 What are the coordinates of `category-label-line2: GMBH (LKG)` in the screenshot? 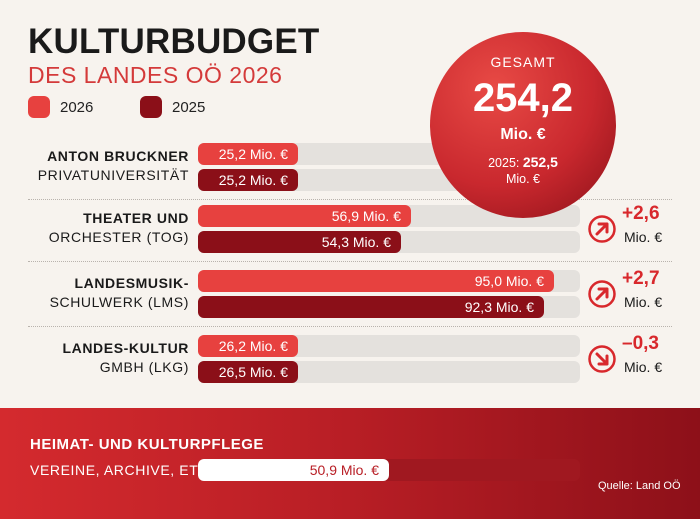 It's located at (144, 367).